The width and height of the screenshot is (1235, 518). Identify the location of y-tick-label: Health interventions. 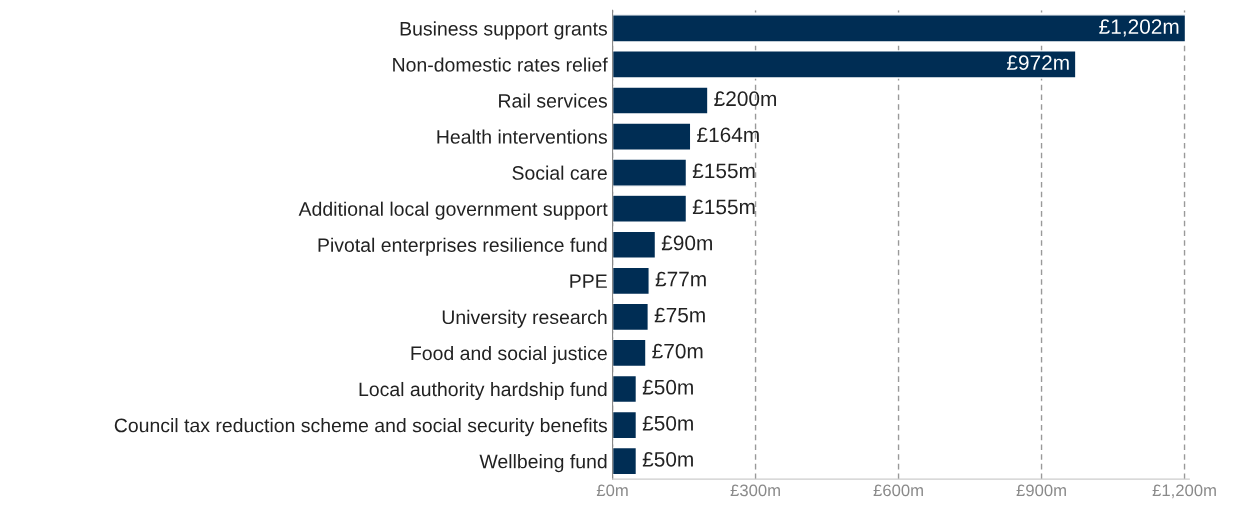
(522, 136).